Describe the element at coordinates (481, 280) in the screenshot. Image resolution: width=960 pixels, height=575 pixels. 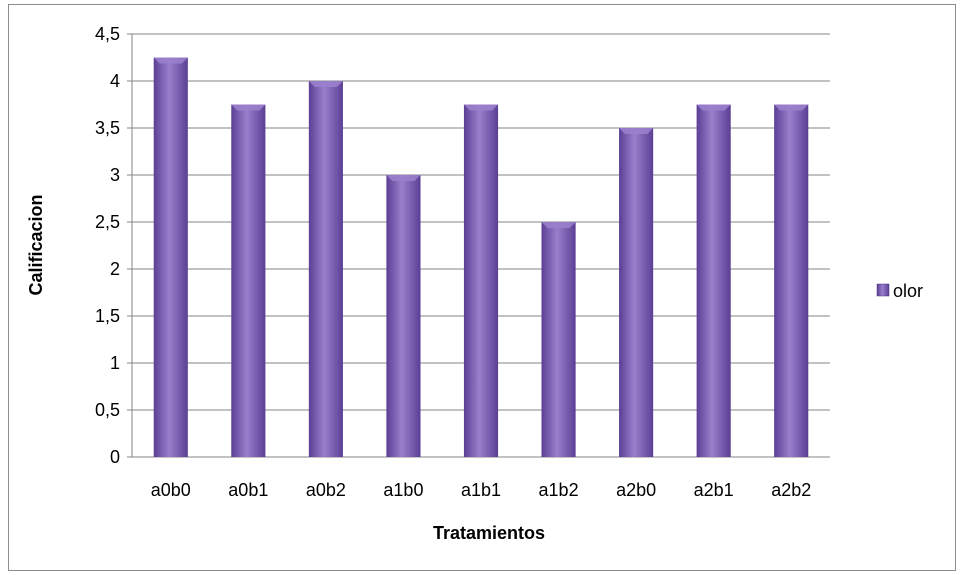
I see `bar-a1b1` at that location.